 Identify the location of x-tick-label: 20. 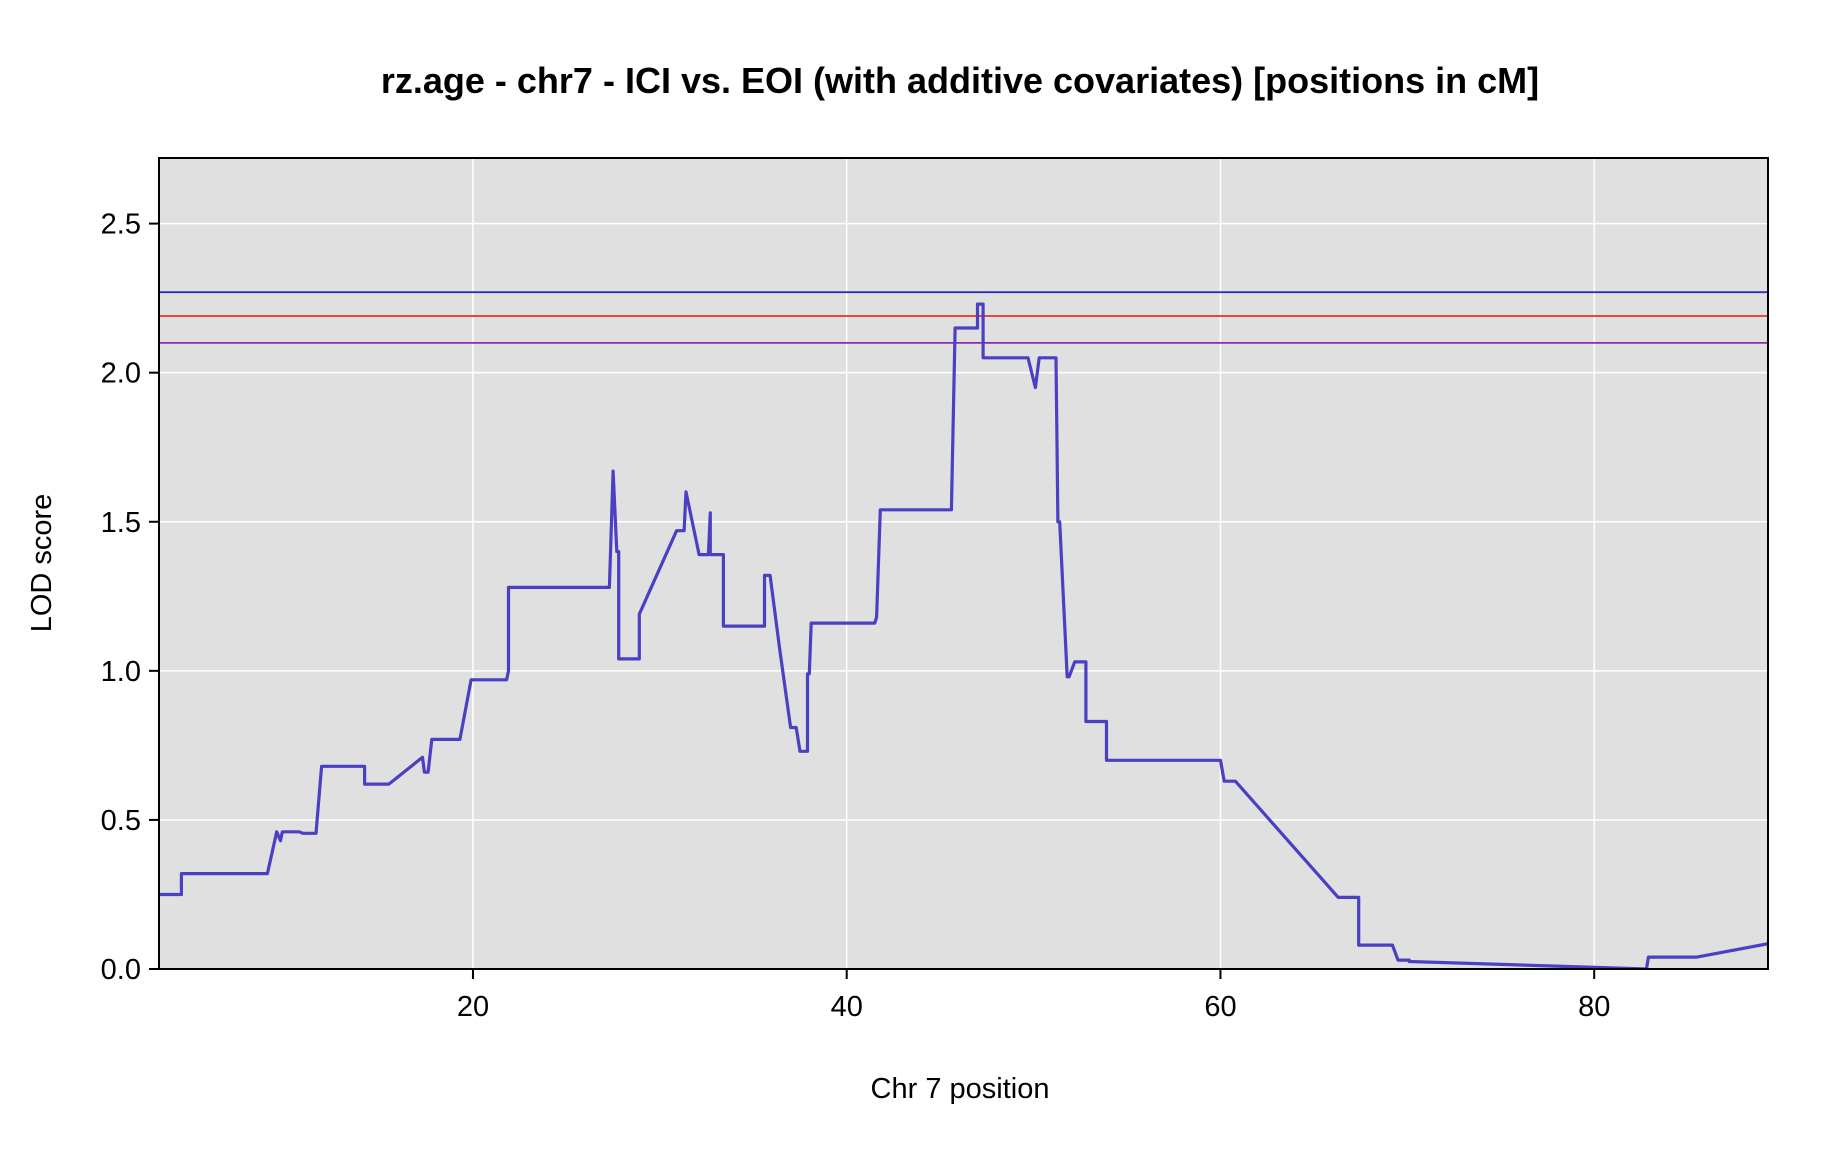
(473, 1007).